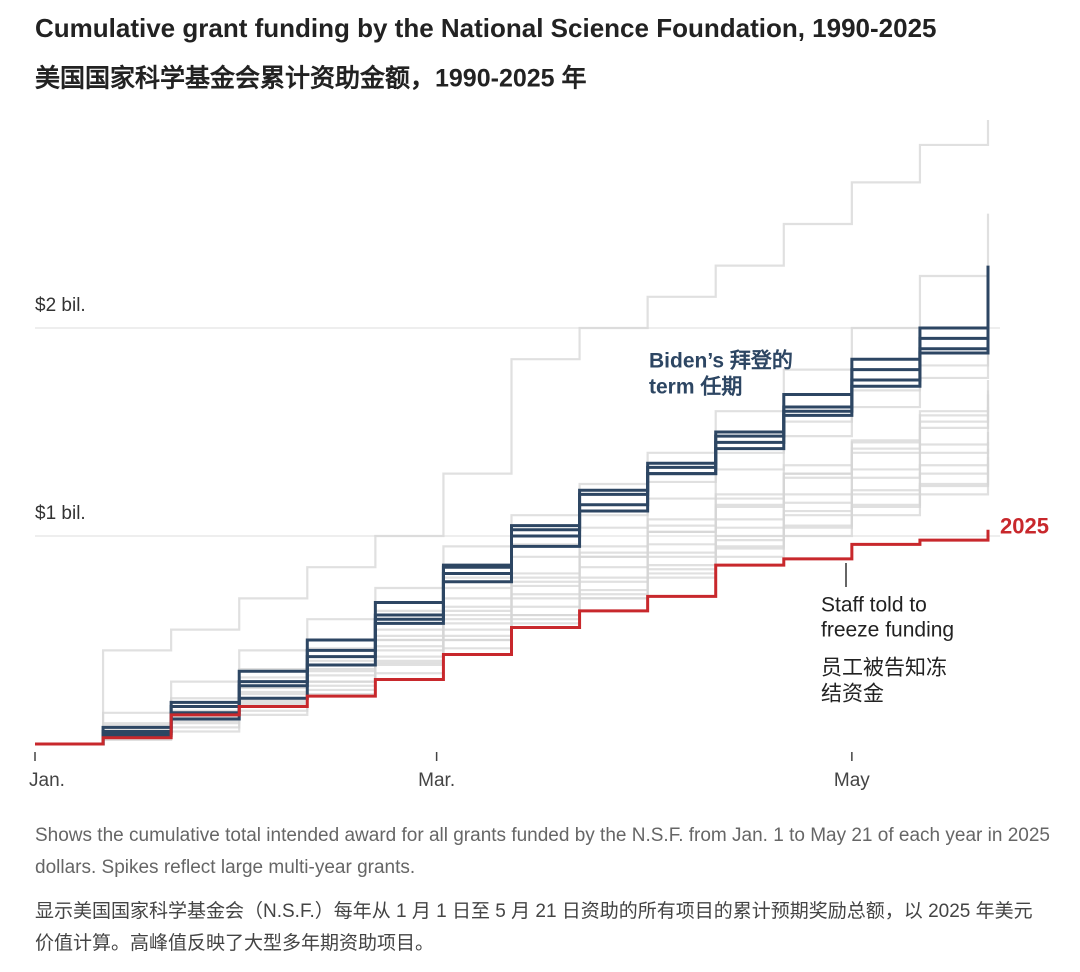 The height and width of the screenshot is (972, 1080). What do you see at coordinates (60, 513) in the screenshot?
I see `y-tick-label: $1 bil.` at bounding box center [60, 513].